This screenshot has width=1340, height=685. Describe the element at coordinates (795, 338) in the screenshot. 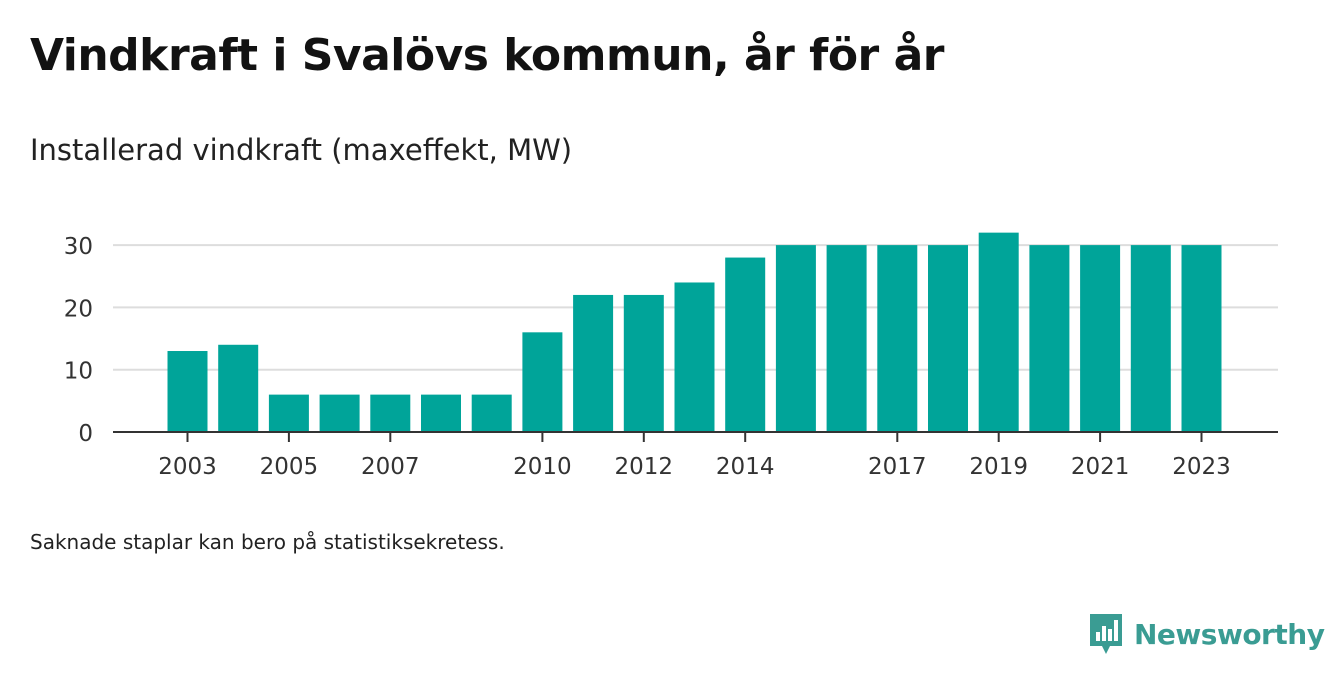

I see `bar-2015` at that location.